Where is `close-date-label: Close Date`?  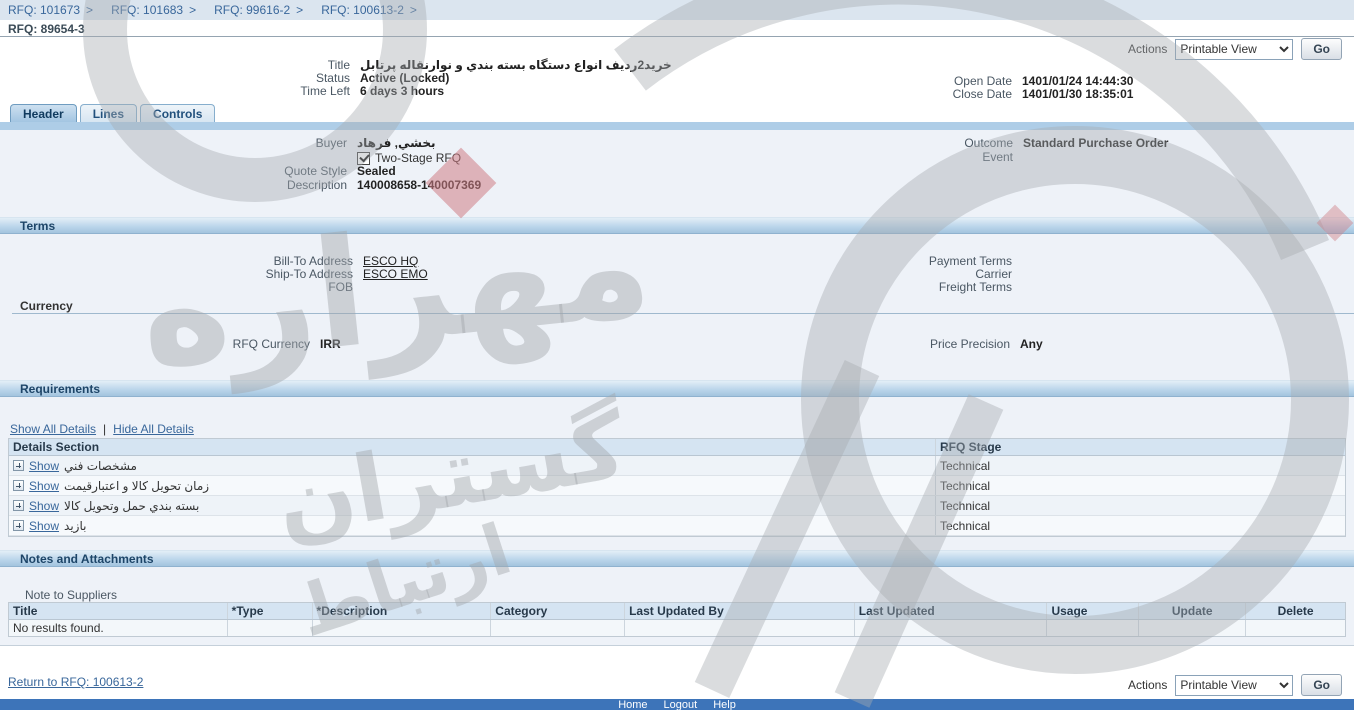 close-date-label: Close Date is located at coordinates (982, 94).